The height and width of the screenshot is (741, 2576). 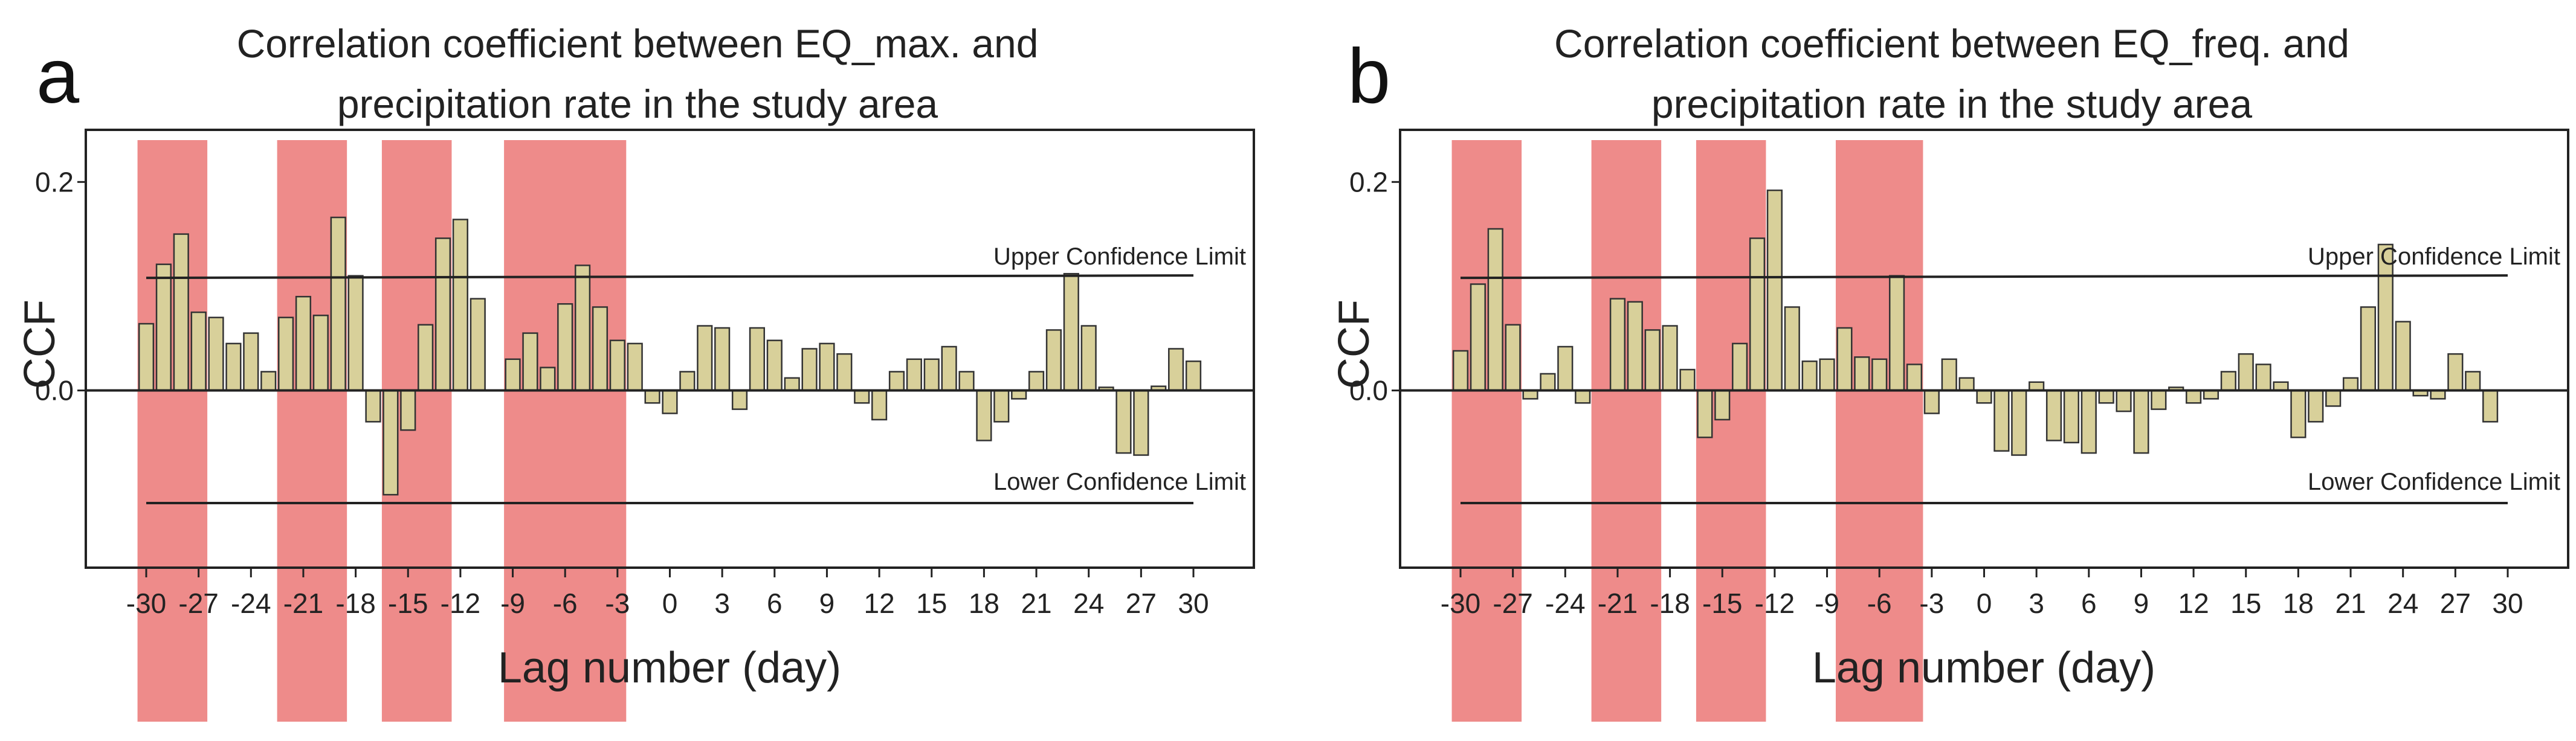 What do you see at coordinates (1827, 603) in the screenshot?
I see `x-tick-label: -9` at bounding box center [1827, 603].